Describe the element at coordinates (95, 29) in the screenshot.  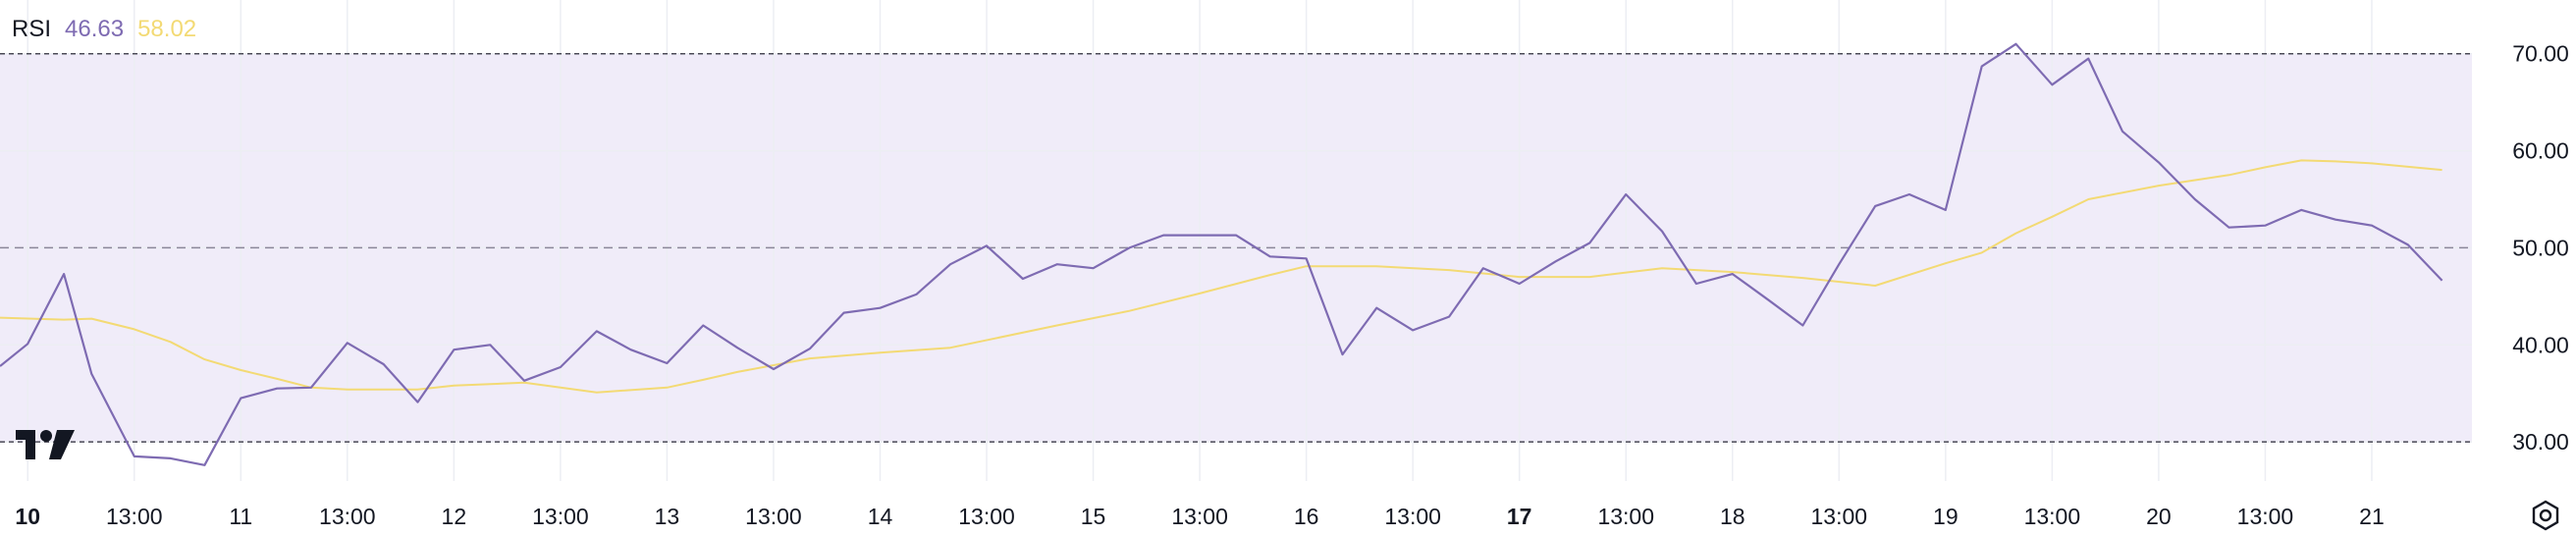
I see `rsi-value: 46.63` at that location.